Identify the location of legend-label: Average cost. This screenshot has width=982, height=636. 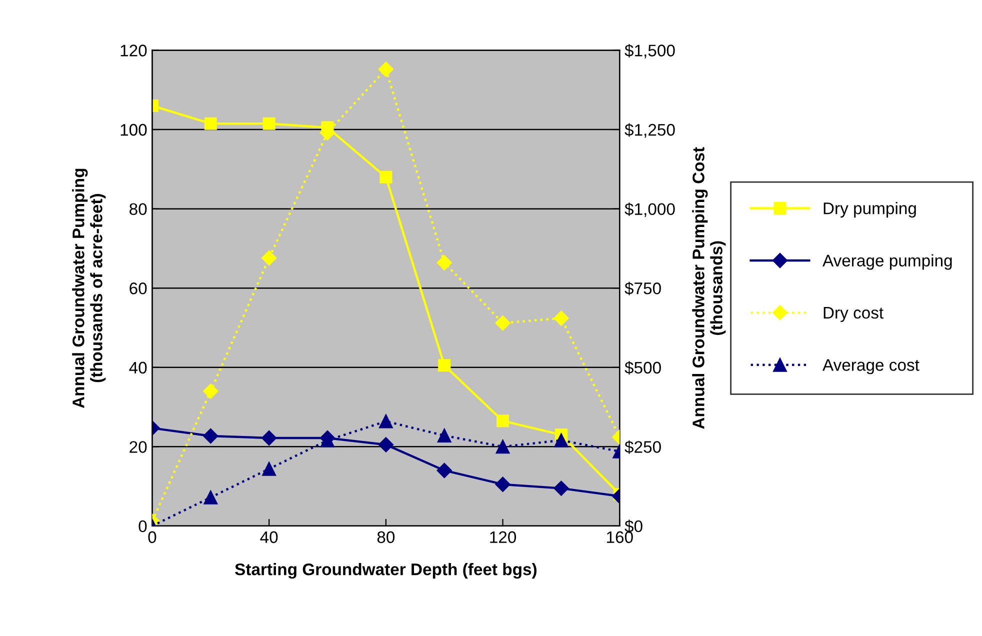
(871, 366).